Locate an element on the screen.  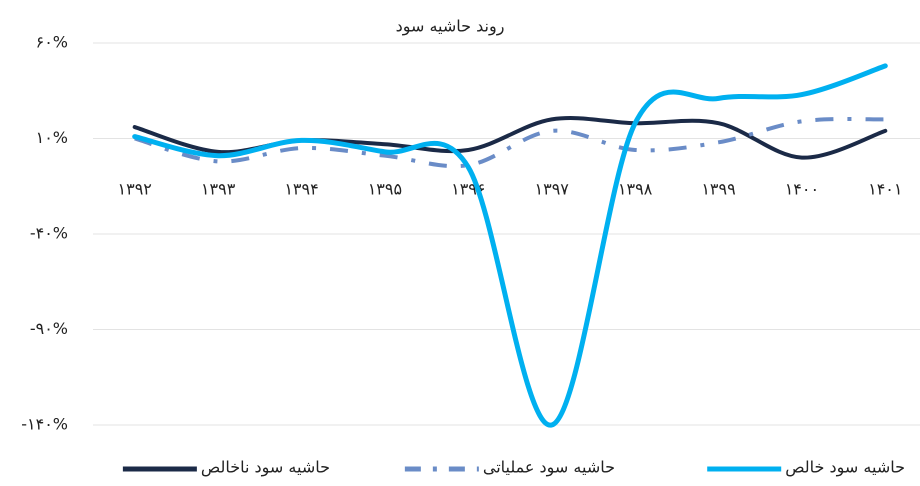
x-tick-label: ۱۴۰۰ is located at coordinates (802, 189).